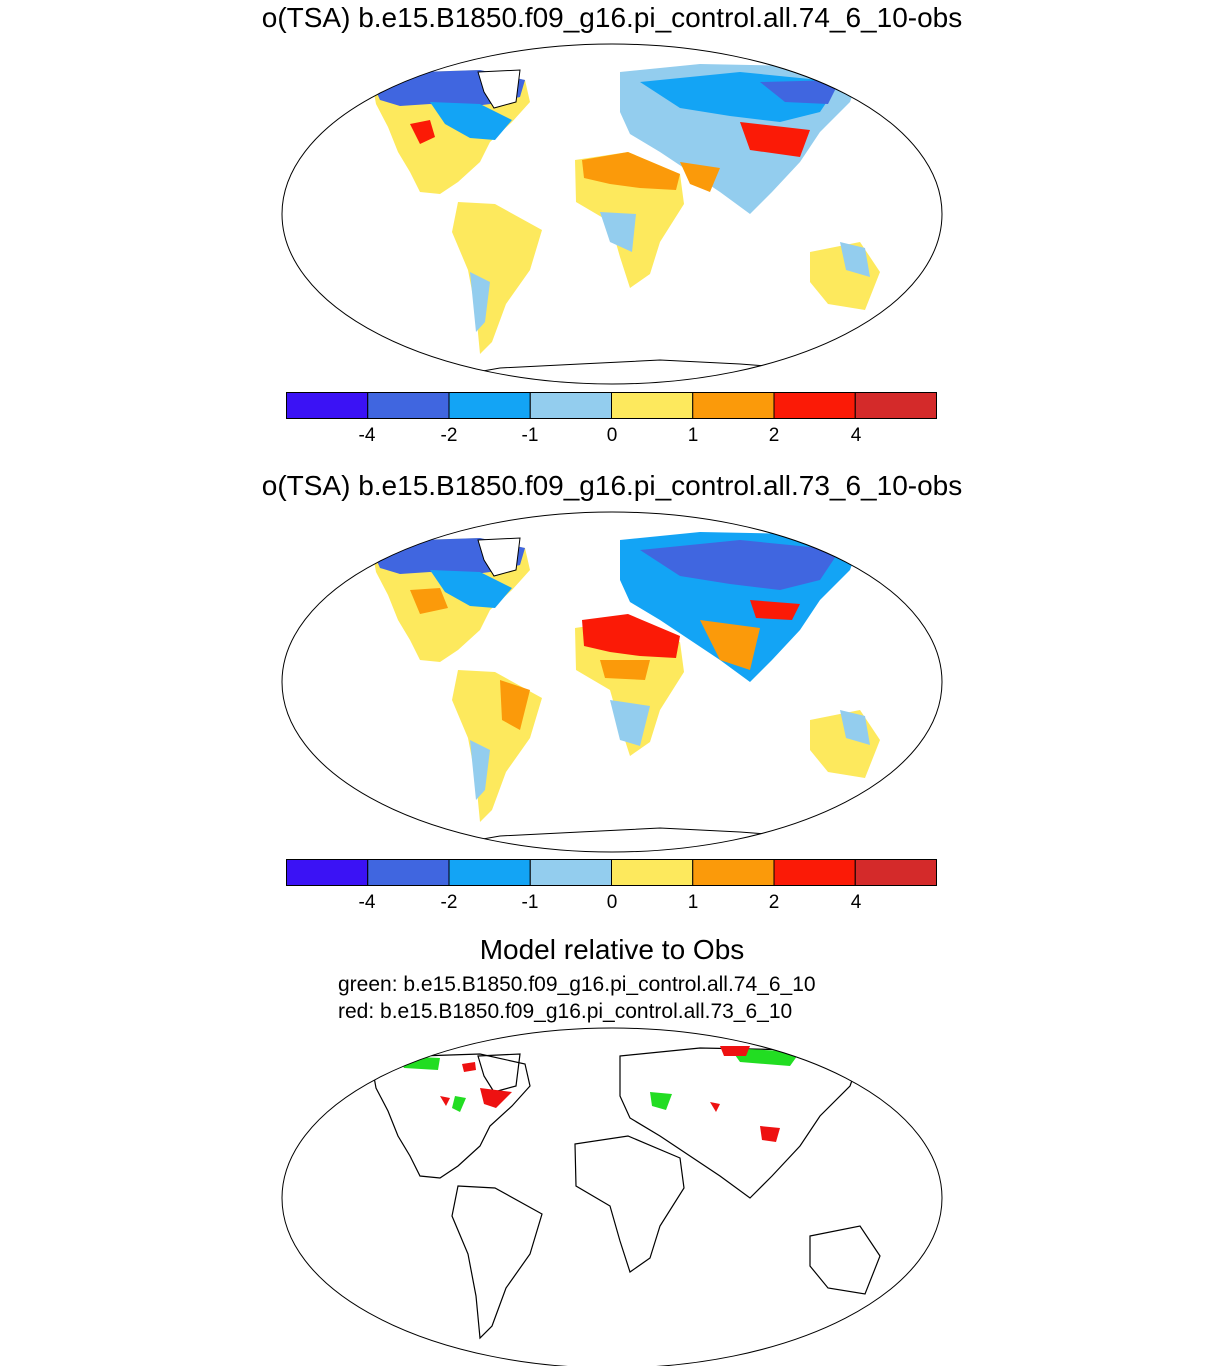 The width and height of the screenshot is (1224, 1366). I want to click on comparison-title: Model relative to Obs, so click(612, 949).